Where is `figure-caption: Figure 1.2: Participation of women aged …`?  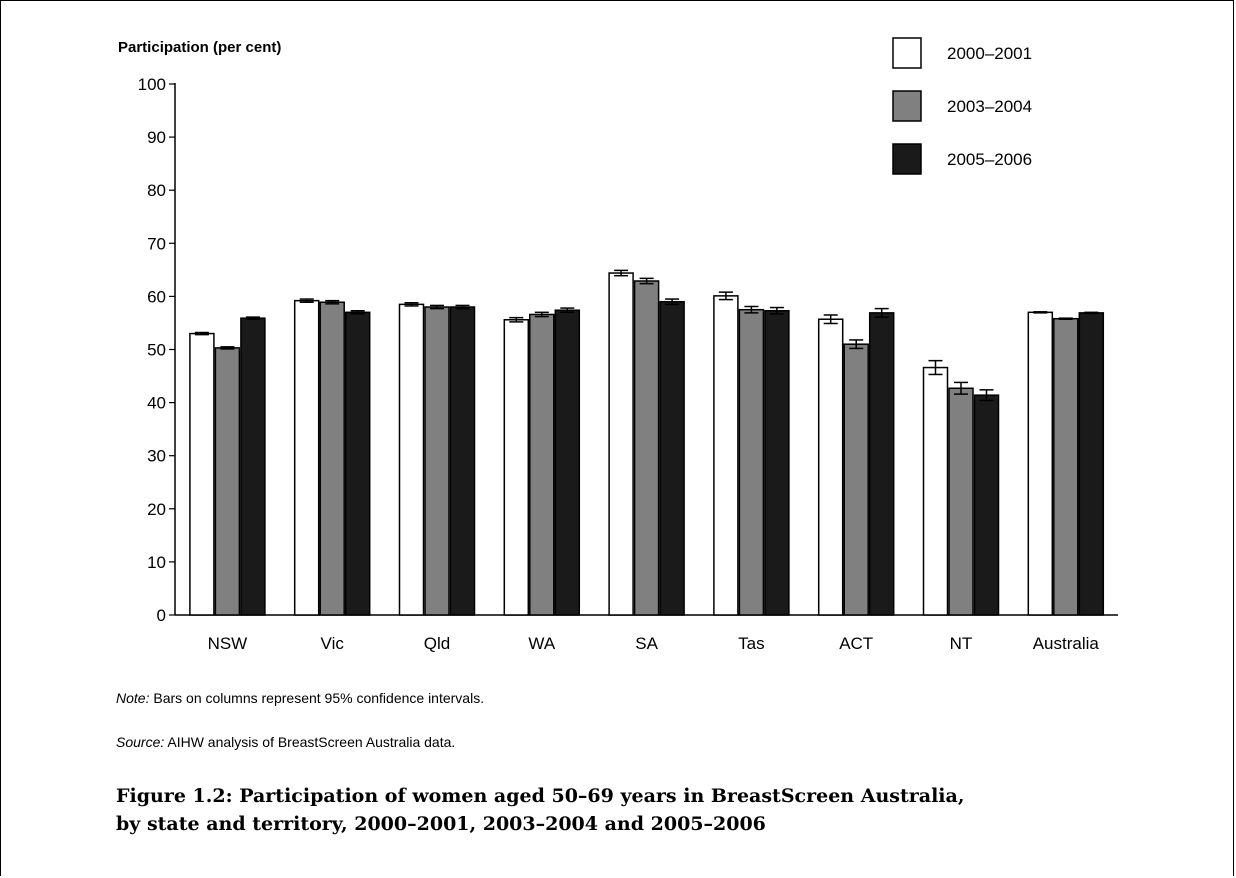
figure-caption: Figure 1.2: Participation of women aged … is located at coordinates (616, 810).